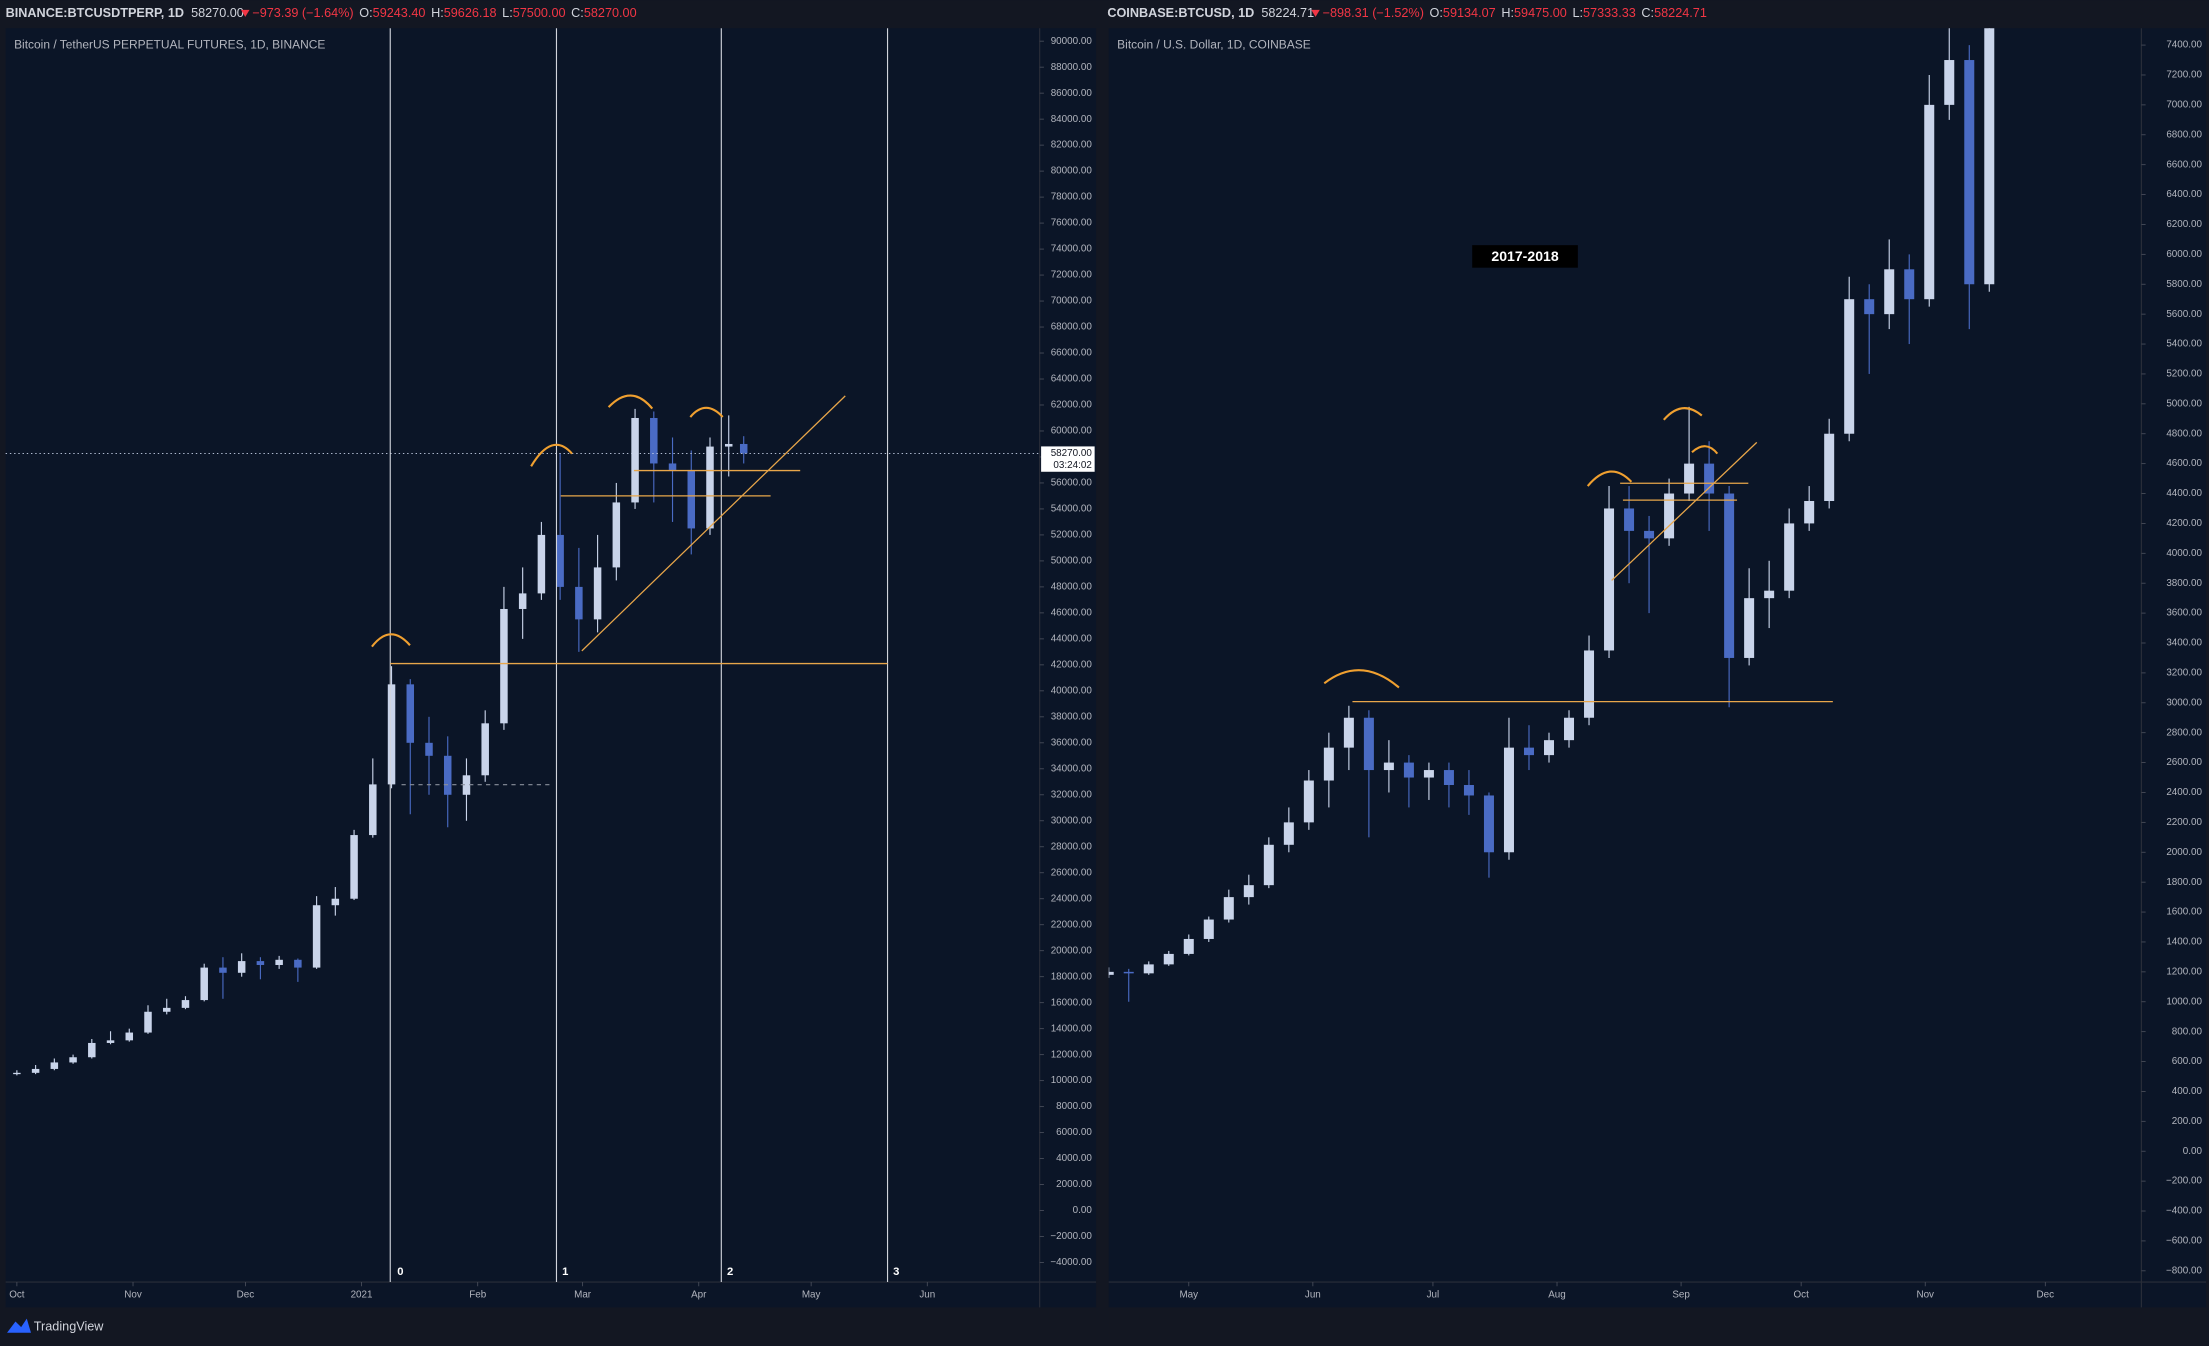  Describe the element at coordinates (1433, 1294) in the screenshot. I see `x-tick-label: Jul` at that location.